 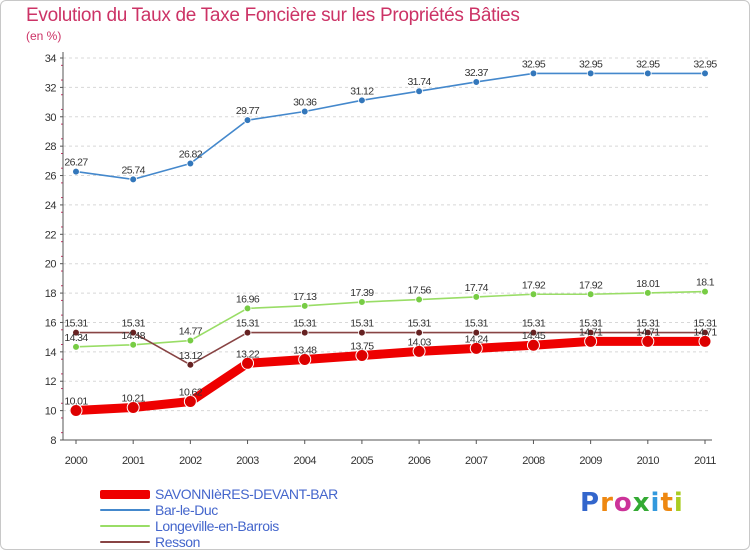 What do you see at coordinates (219, 542) in the screenshot?
I see `legend-item-resson: Resson` at bounding box center [219, 542].